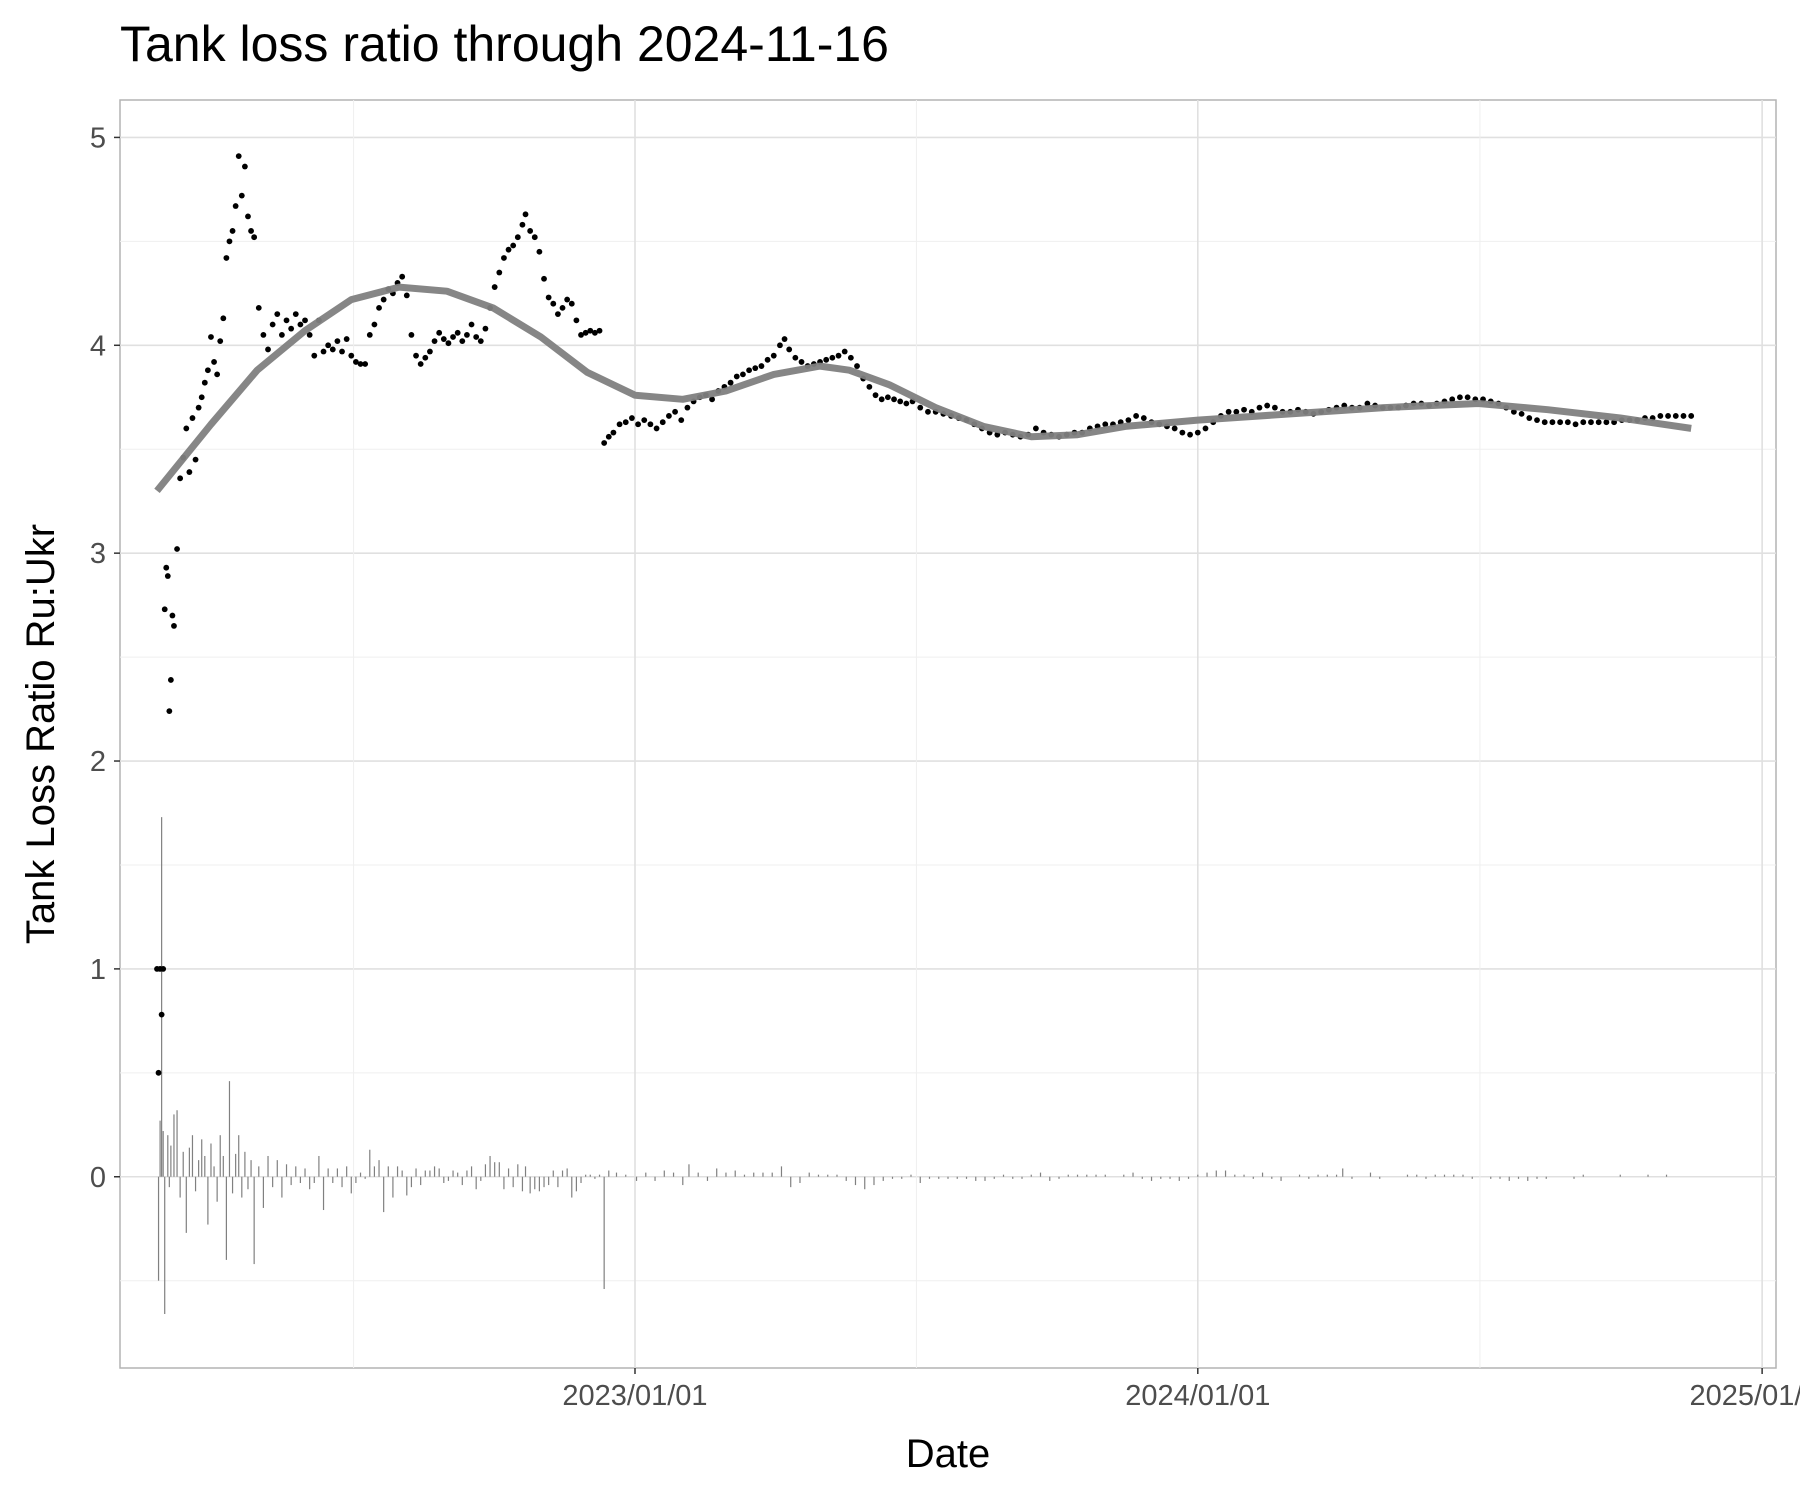 The width and height of the screenshot is (1800, 1500). I want to click on smoothed-trend-series, so click(923, 388).